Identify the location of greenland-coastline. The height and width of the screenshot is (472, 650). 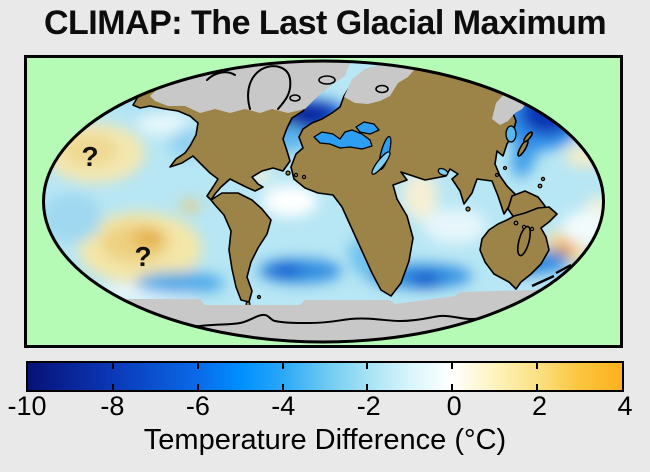
(269, 87).